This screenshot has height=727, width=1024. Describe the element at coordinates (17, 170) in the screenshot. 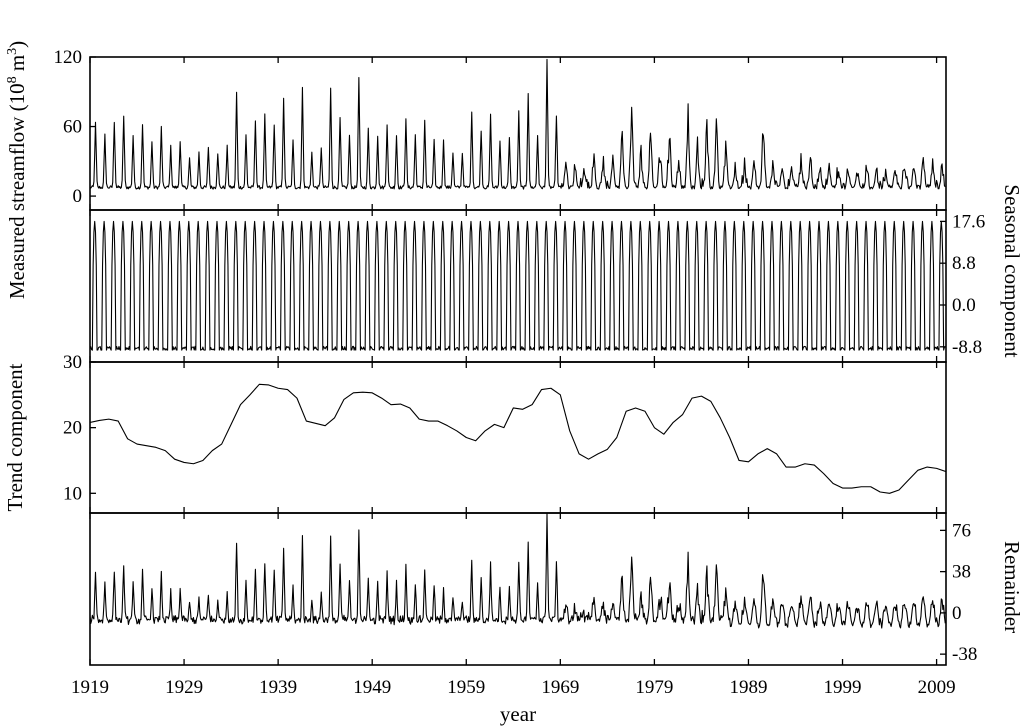

I see `y-axis-title-measured: Measured streamflow (108 m3)` at that location.